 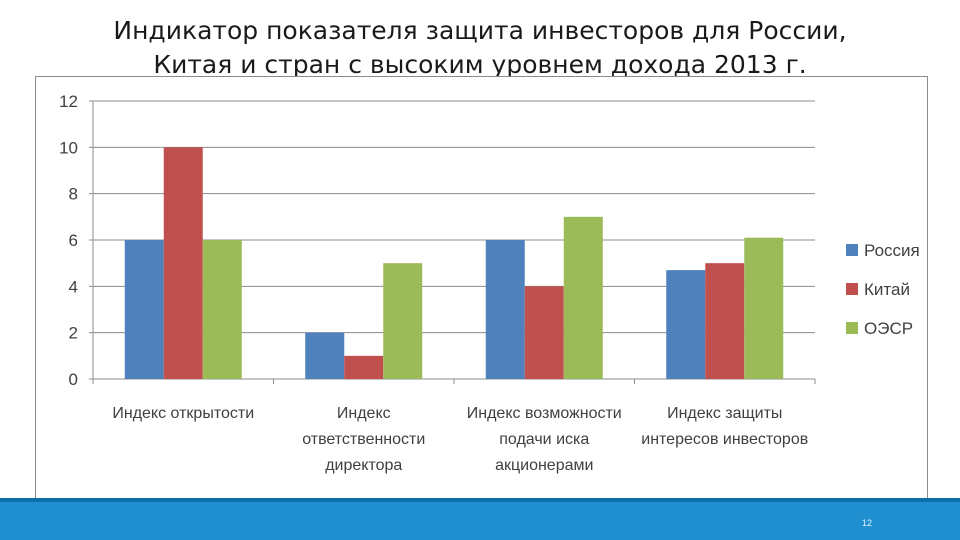 What do you see at coordinates (364, 413) in the screenshot?
I see `x-category-label: Индекс` at bounding box center [364, 413].